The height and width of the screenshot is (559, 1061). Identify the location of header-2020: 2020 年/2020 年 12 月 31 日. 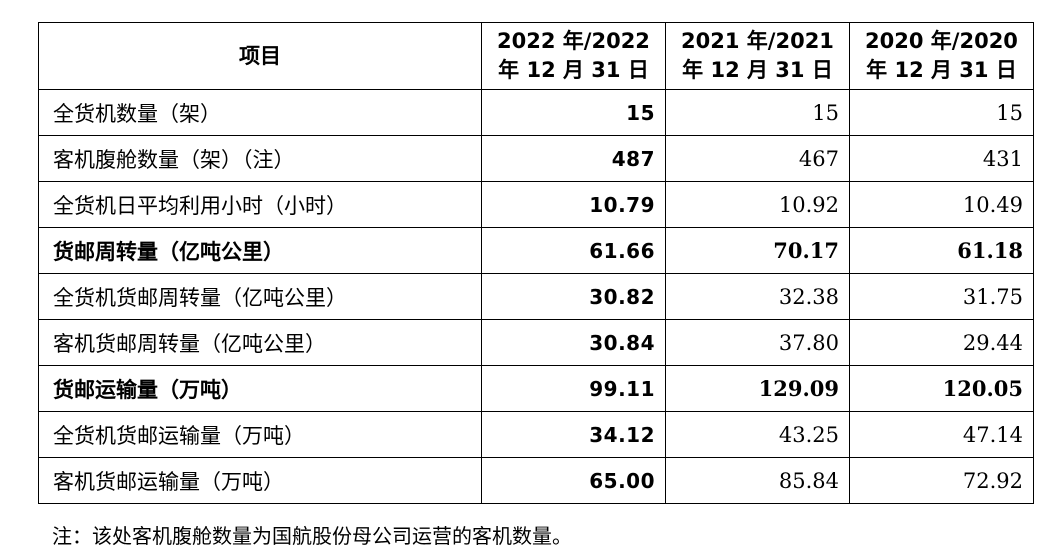
(941, 56).